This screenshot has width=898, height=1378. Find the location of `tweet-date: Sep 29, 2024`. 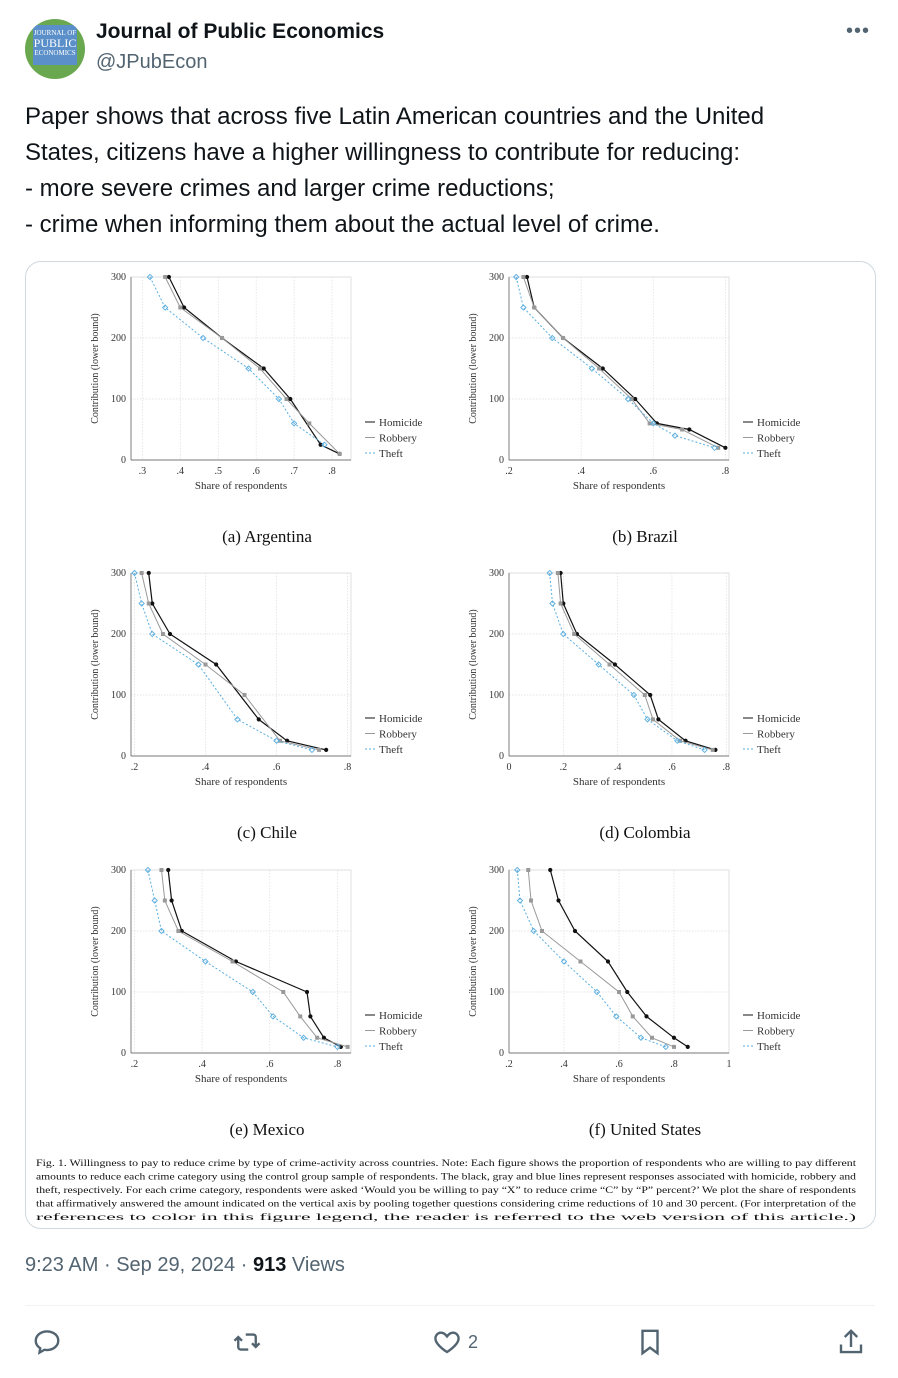

tweet-date: Sep 29, 2024 is located at coordinates (176, 1265).